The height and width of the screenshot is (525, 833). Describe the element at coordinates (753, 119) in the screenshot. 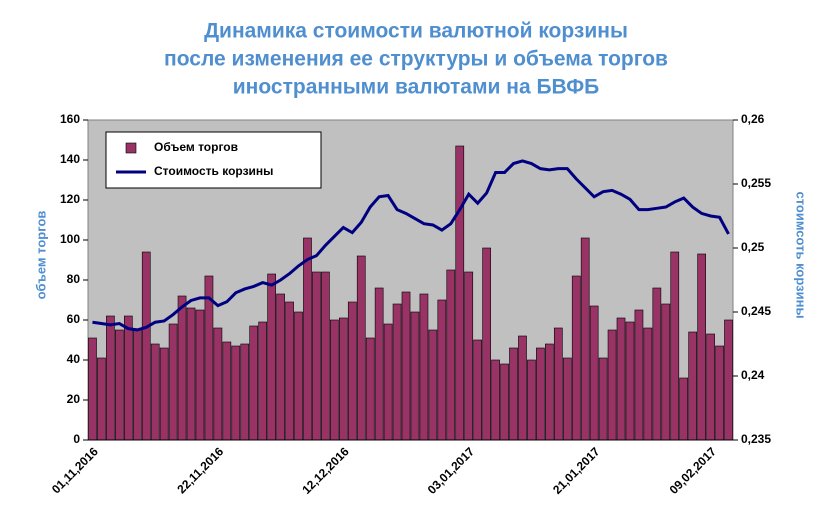

I see `y2-tick-label: 0,26` at that location.